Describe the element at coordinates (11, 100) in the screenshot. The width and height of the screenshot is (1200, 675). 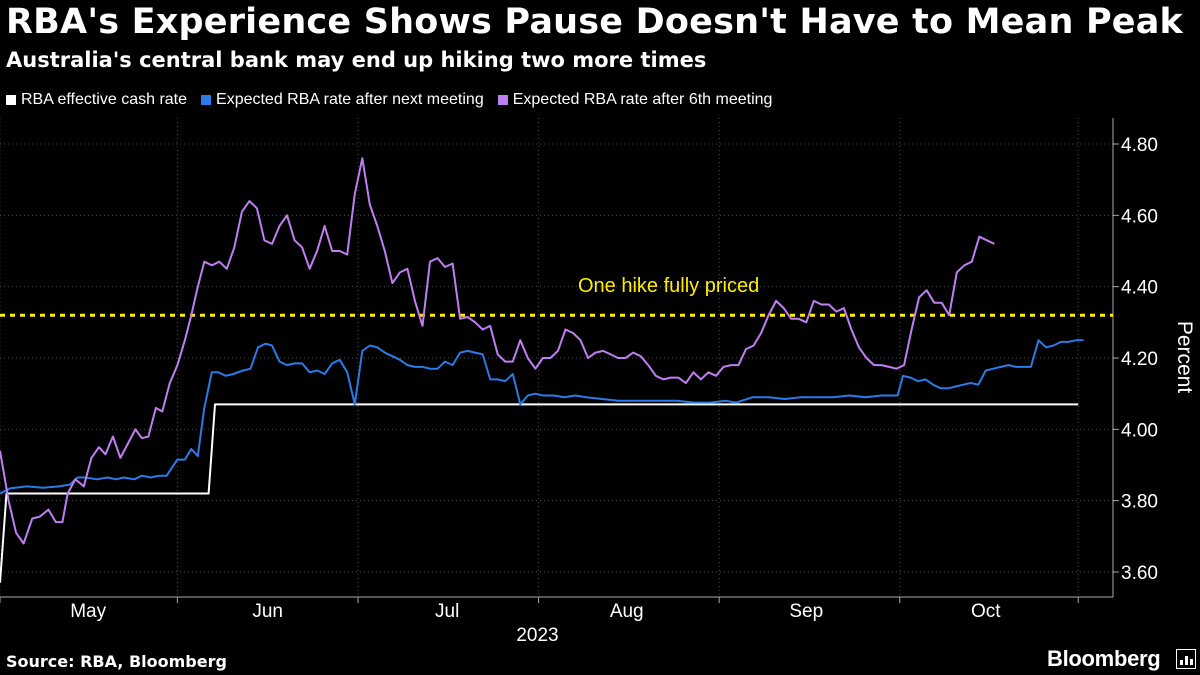
I see `legend-swatch-cash-rate` at that location.